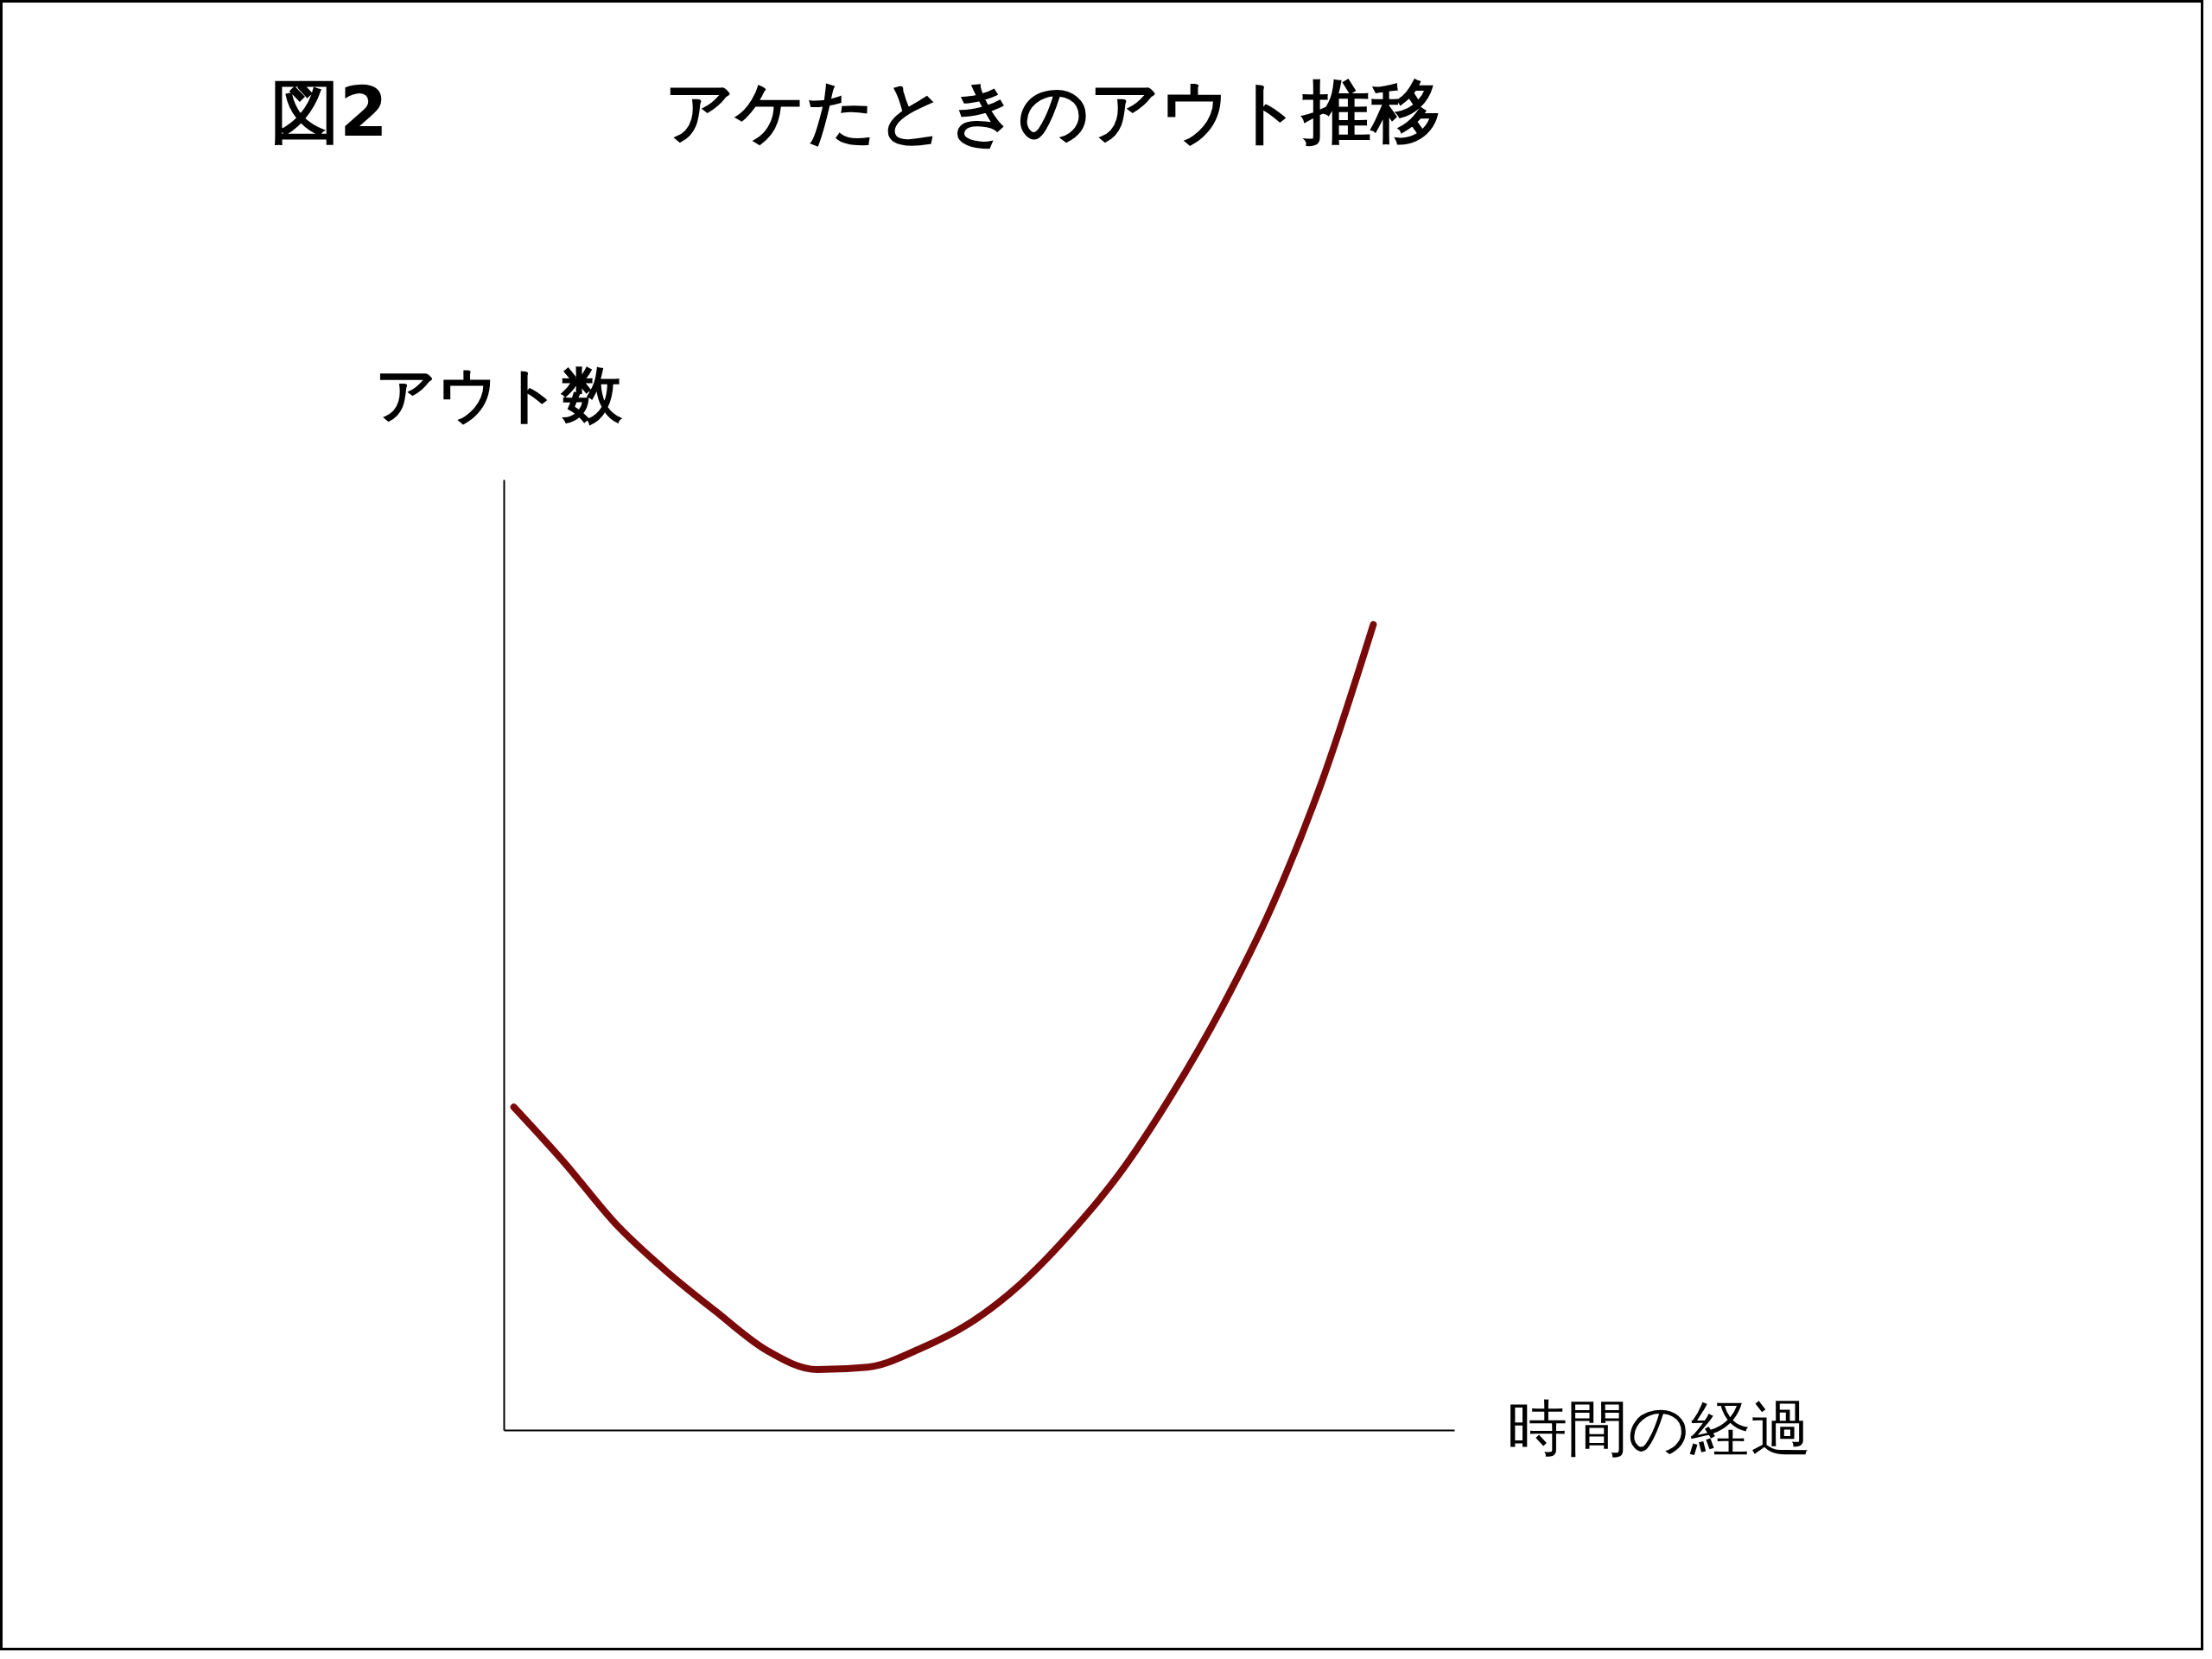  What do you see at coordinates (855, 112) in the screenshot?
I see `chart-title: 図2 アケたときのアウト推移` at bounding box center [855, 112].